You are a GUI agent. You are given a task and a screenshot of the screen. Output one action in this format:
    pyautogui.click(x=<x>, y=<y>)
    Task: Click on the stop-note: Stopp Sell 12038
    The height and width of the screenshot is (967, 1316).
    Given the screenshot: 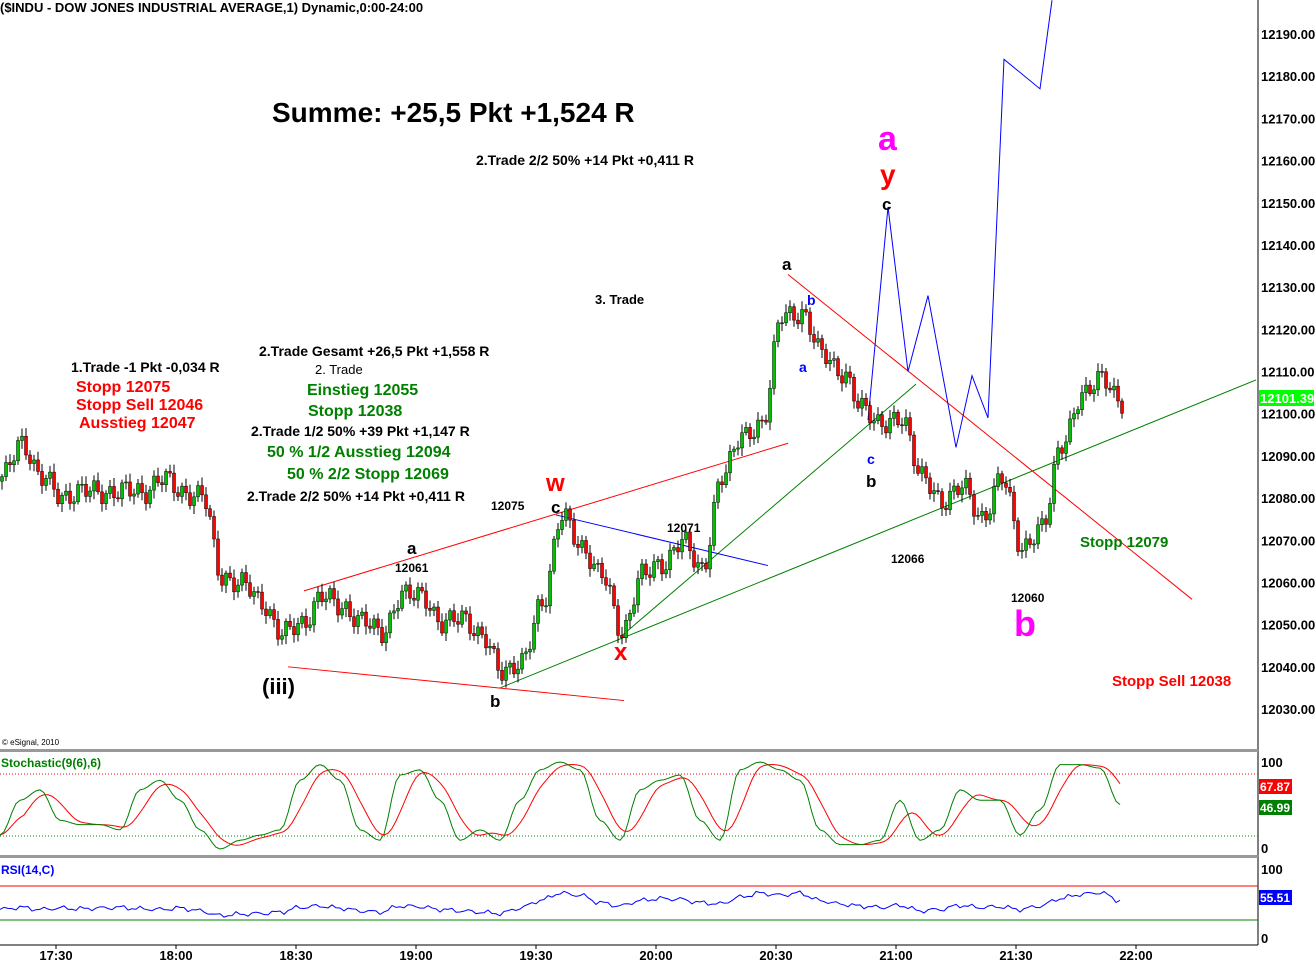 What is the action you would take?
    pyautogui.click(x=1171, y=681)
    